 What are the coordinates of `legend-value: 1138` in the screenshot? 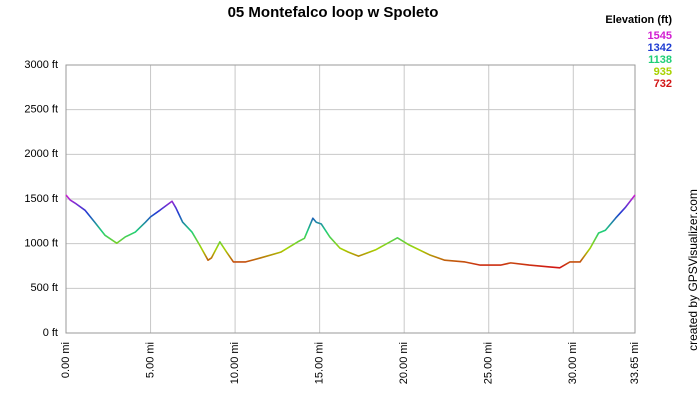 It's located at (660, 60).